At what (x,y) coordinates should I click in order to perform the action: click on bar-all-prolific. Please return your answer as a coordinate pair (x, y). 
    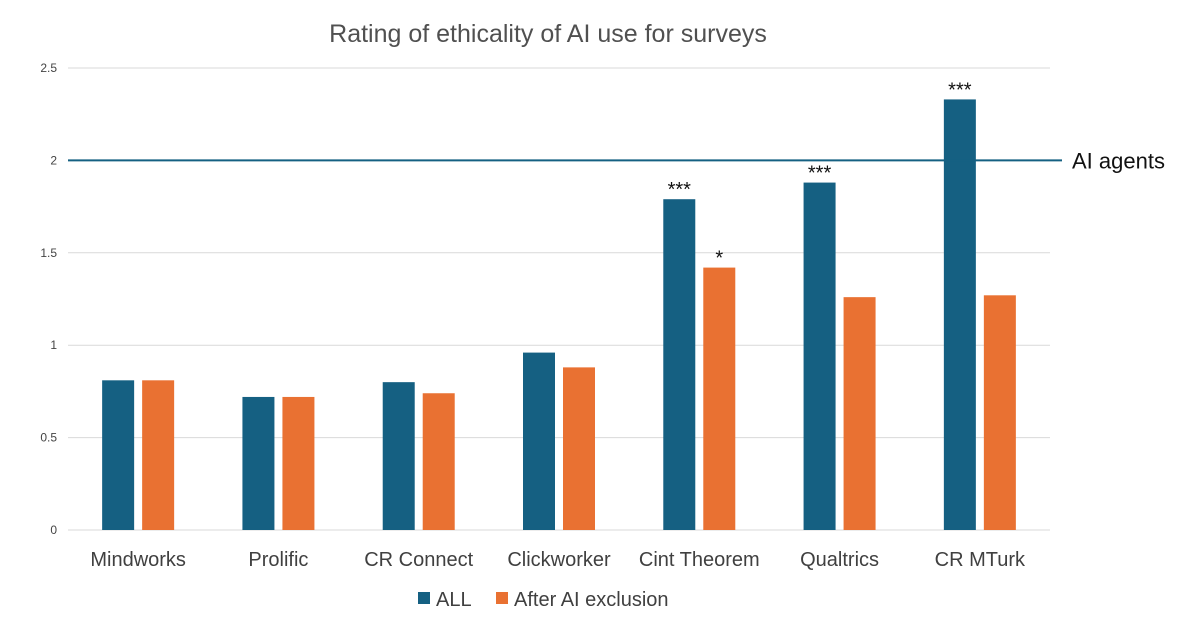
    Looking at the image, I should click on (258, 463).